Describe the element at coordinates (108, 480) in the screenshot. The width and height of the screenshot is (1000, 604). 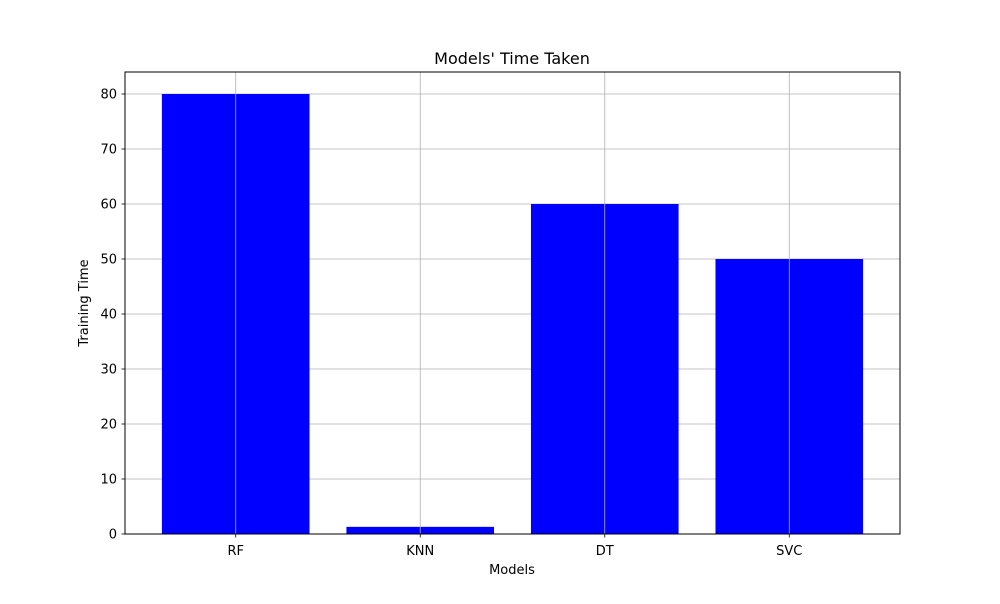
I see `y-tick-label: 10` at that location.